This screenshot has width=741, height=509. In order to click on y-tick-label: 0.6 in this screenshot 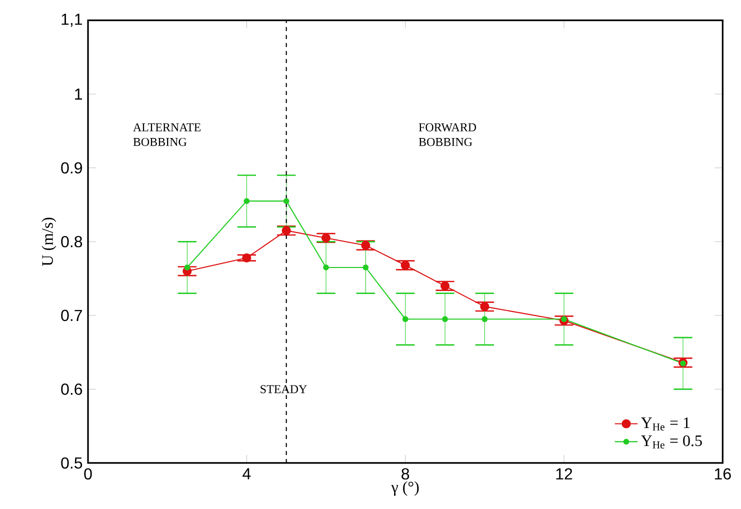, I will do `click(71, 389)`.